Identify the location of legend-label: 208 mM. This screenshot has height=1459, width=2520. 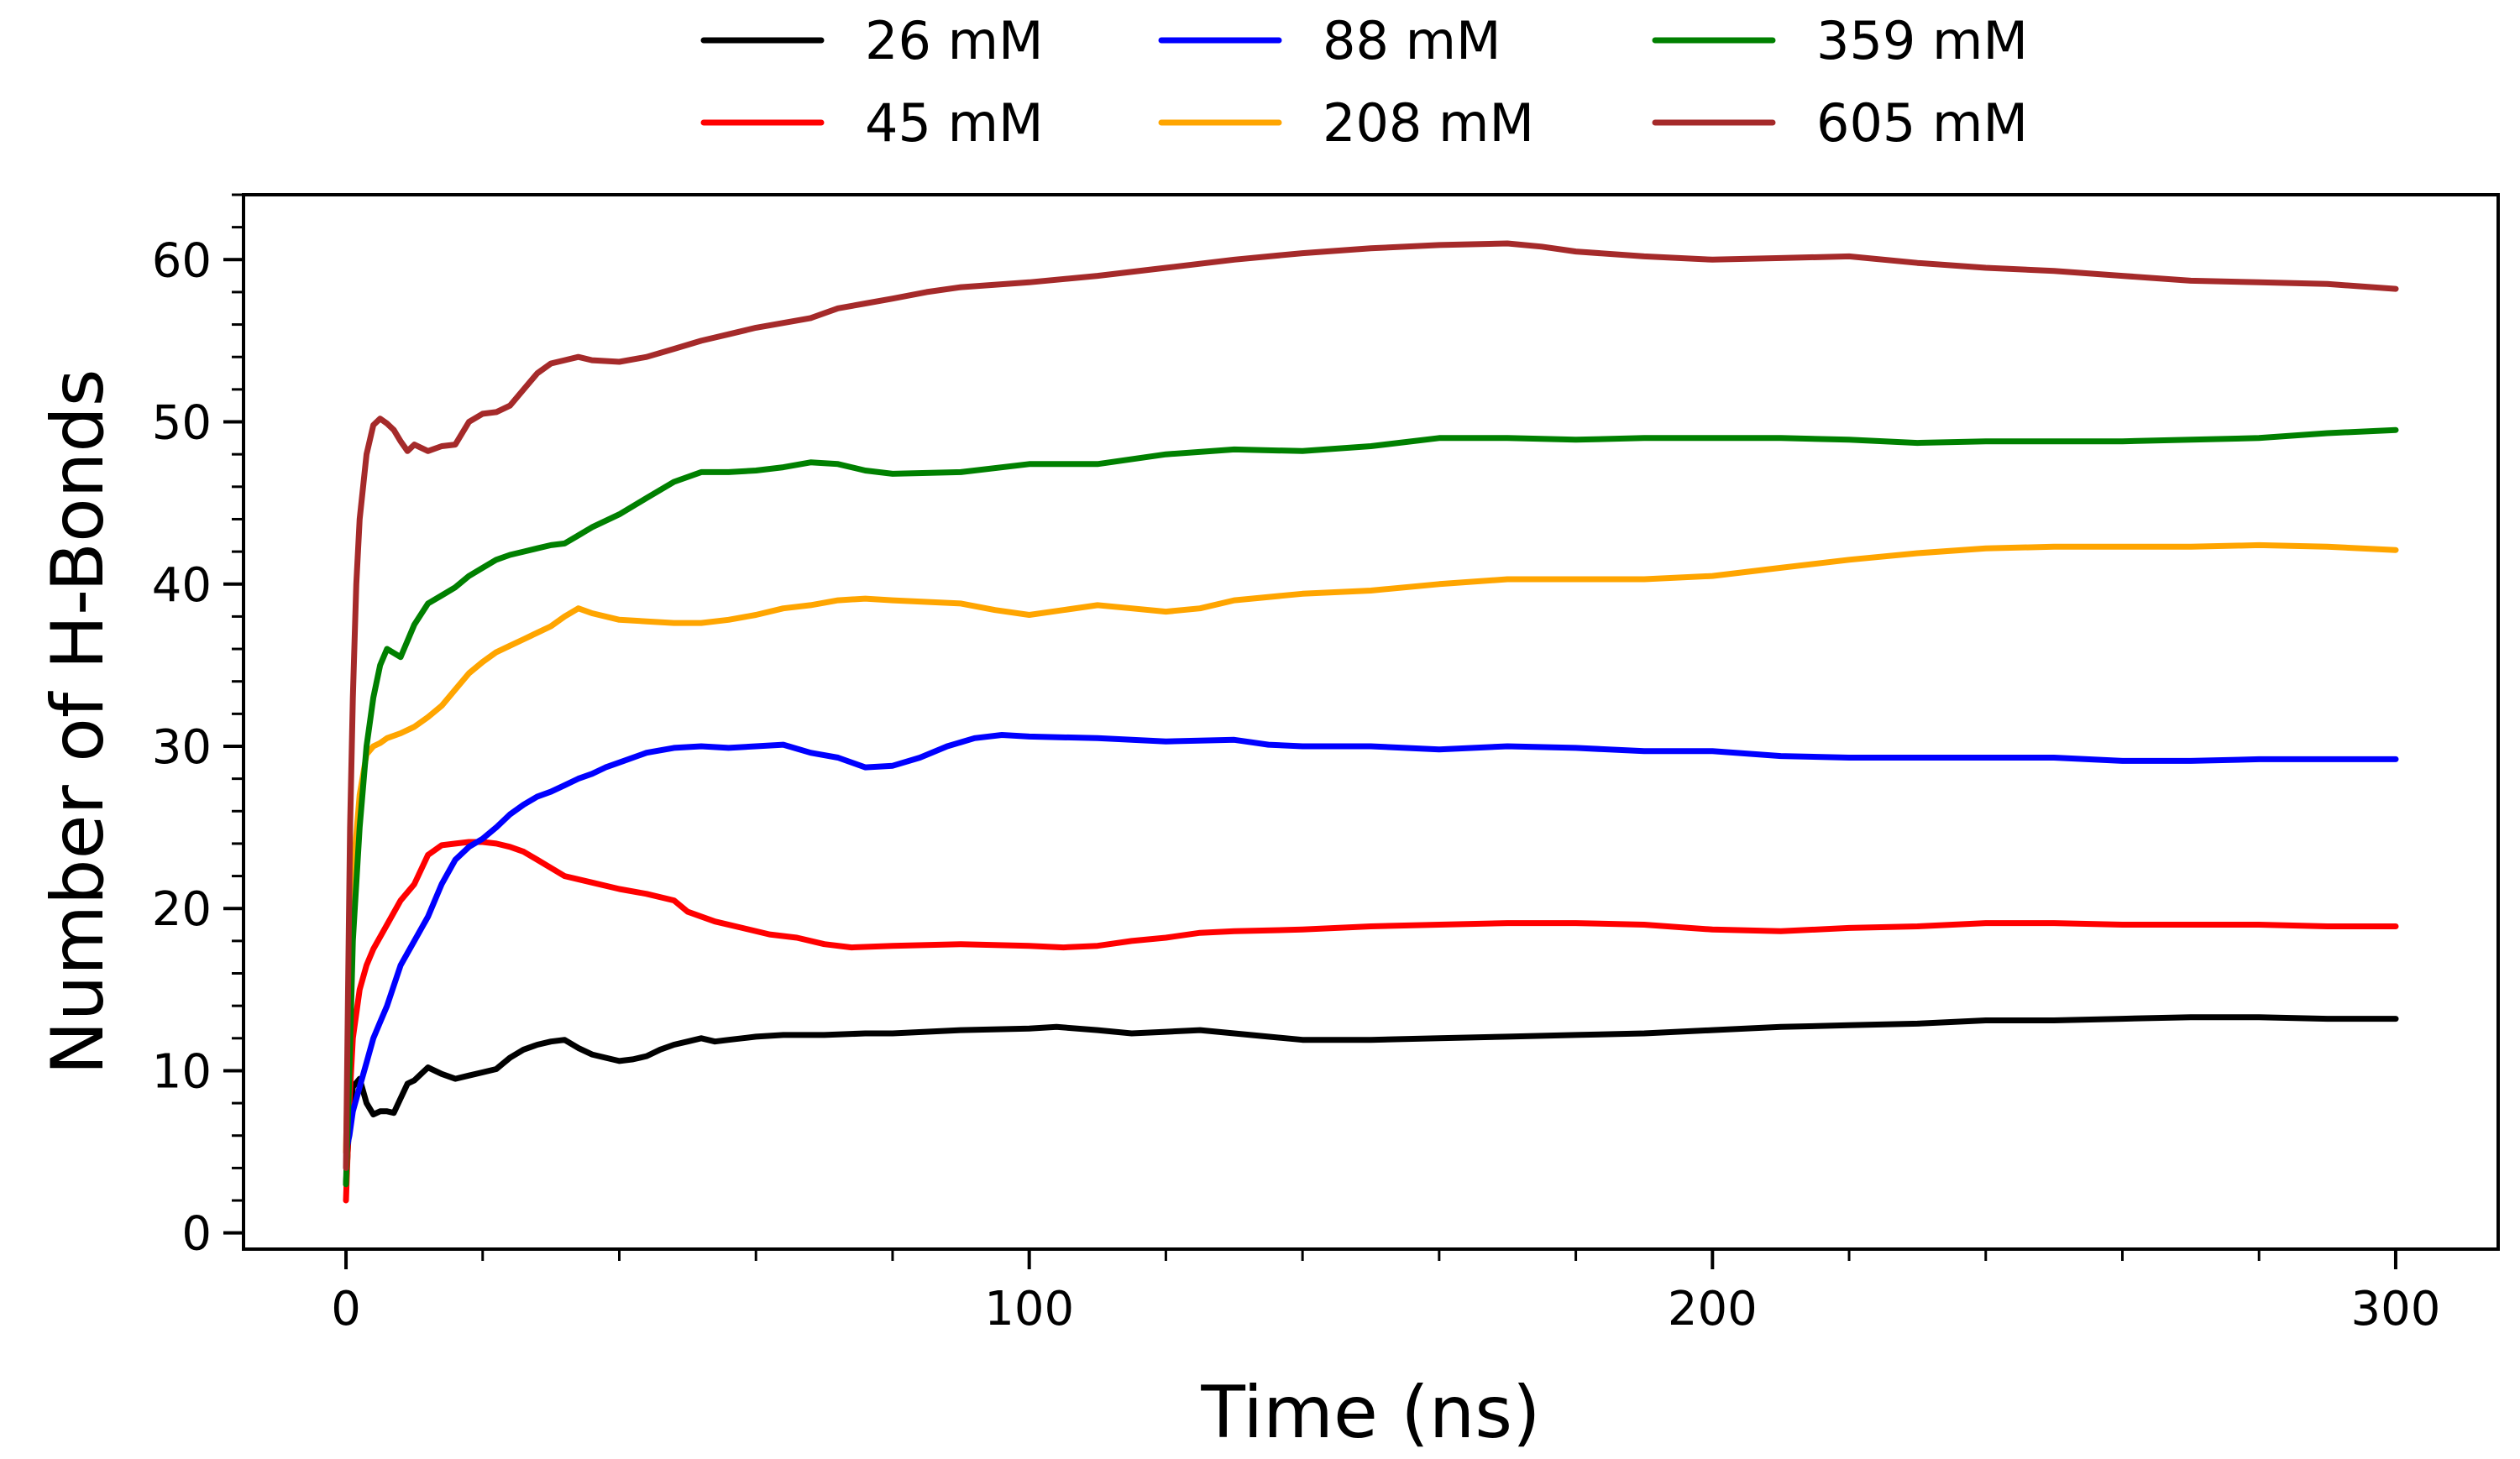
(1428, 123).